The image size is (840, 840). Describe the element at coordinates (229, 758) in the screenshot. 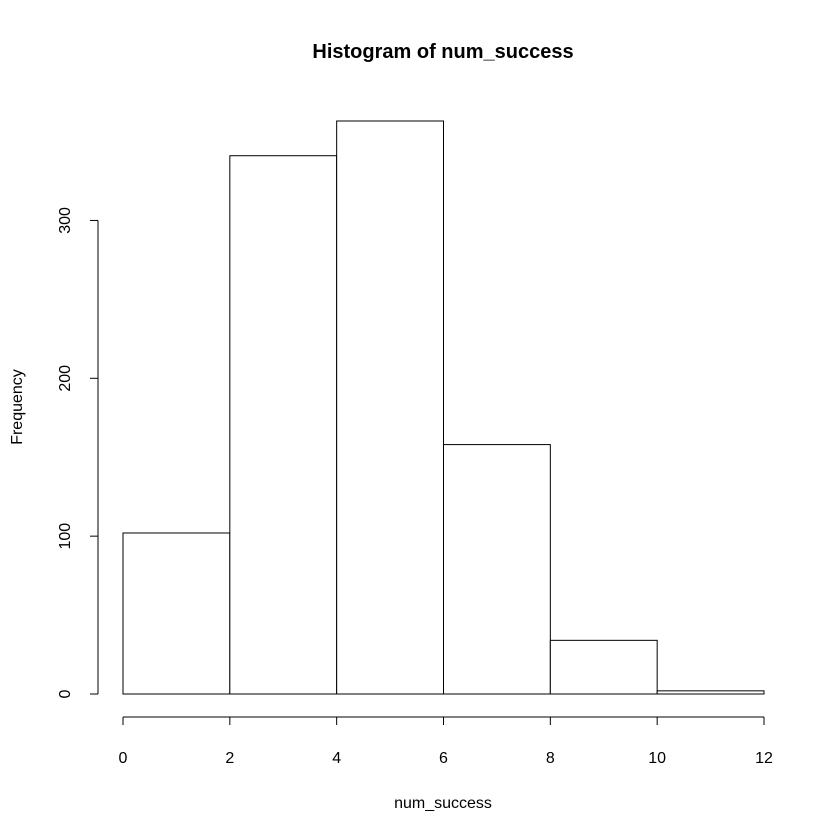

I see `x-tick-label: 2` at that location.